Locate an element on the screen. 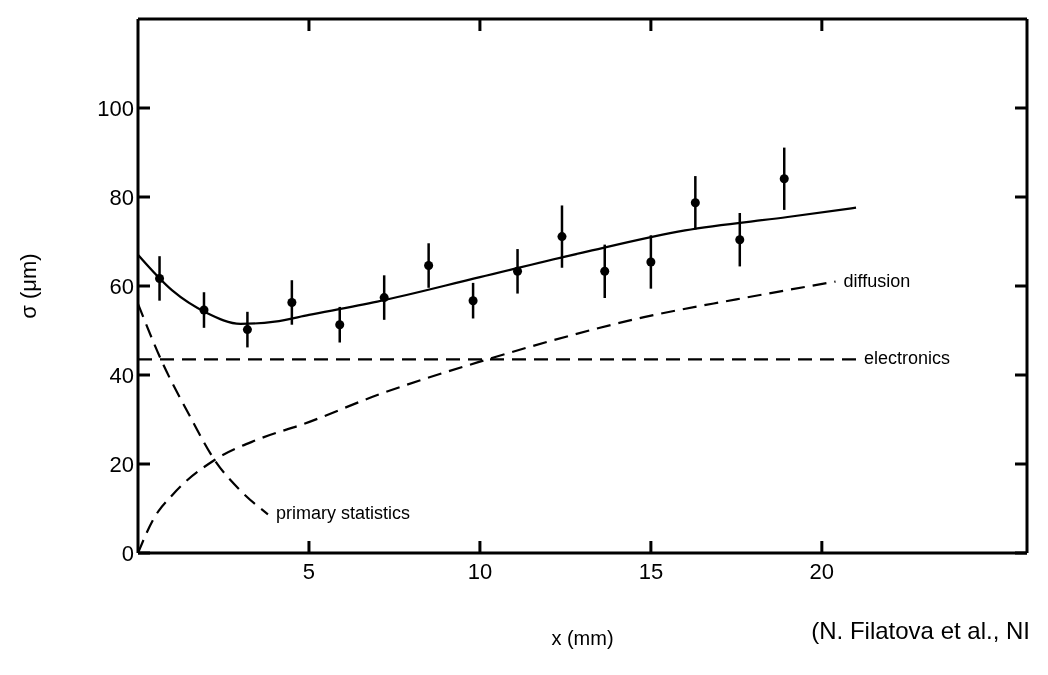  series-label: primary statistics is located at coordinates (342, 513).